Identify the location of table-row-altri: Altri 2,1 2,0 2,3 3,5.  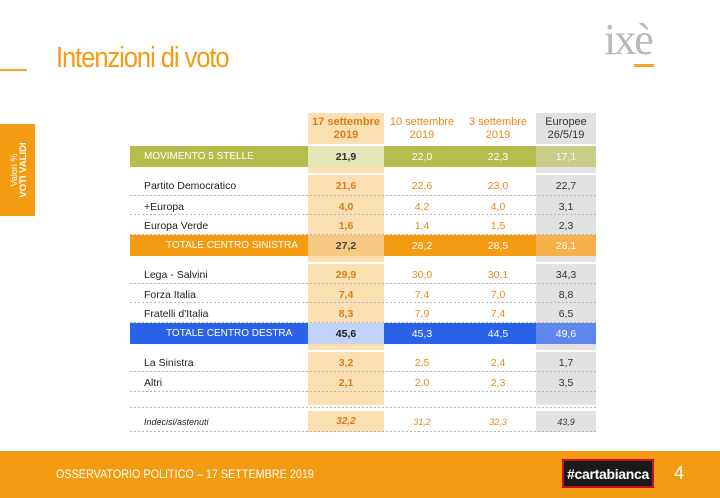
(363, 382).